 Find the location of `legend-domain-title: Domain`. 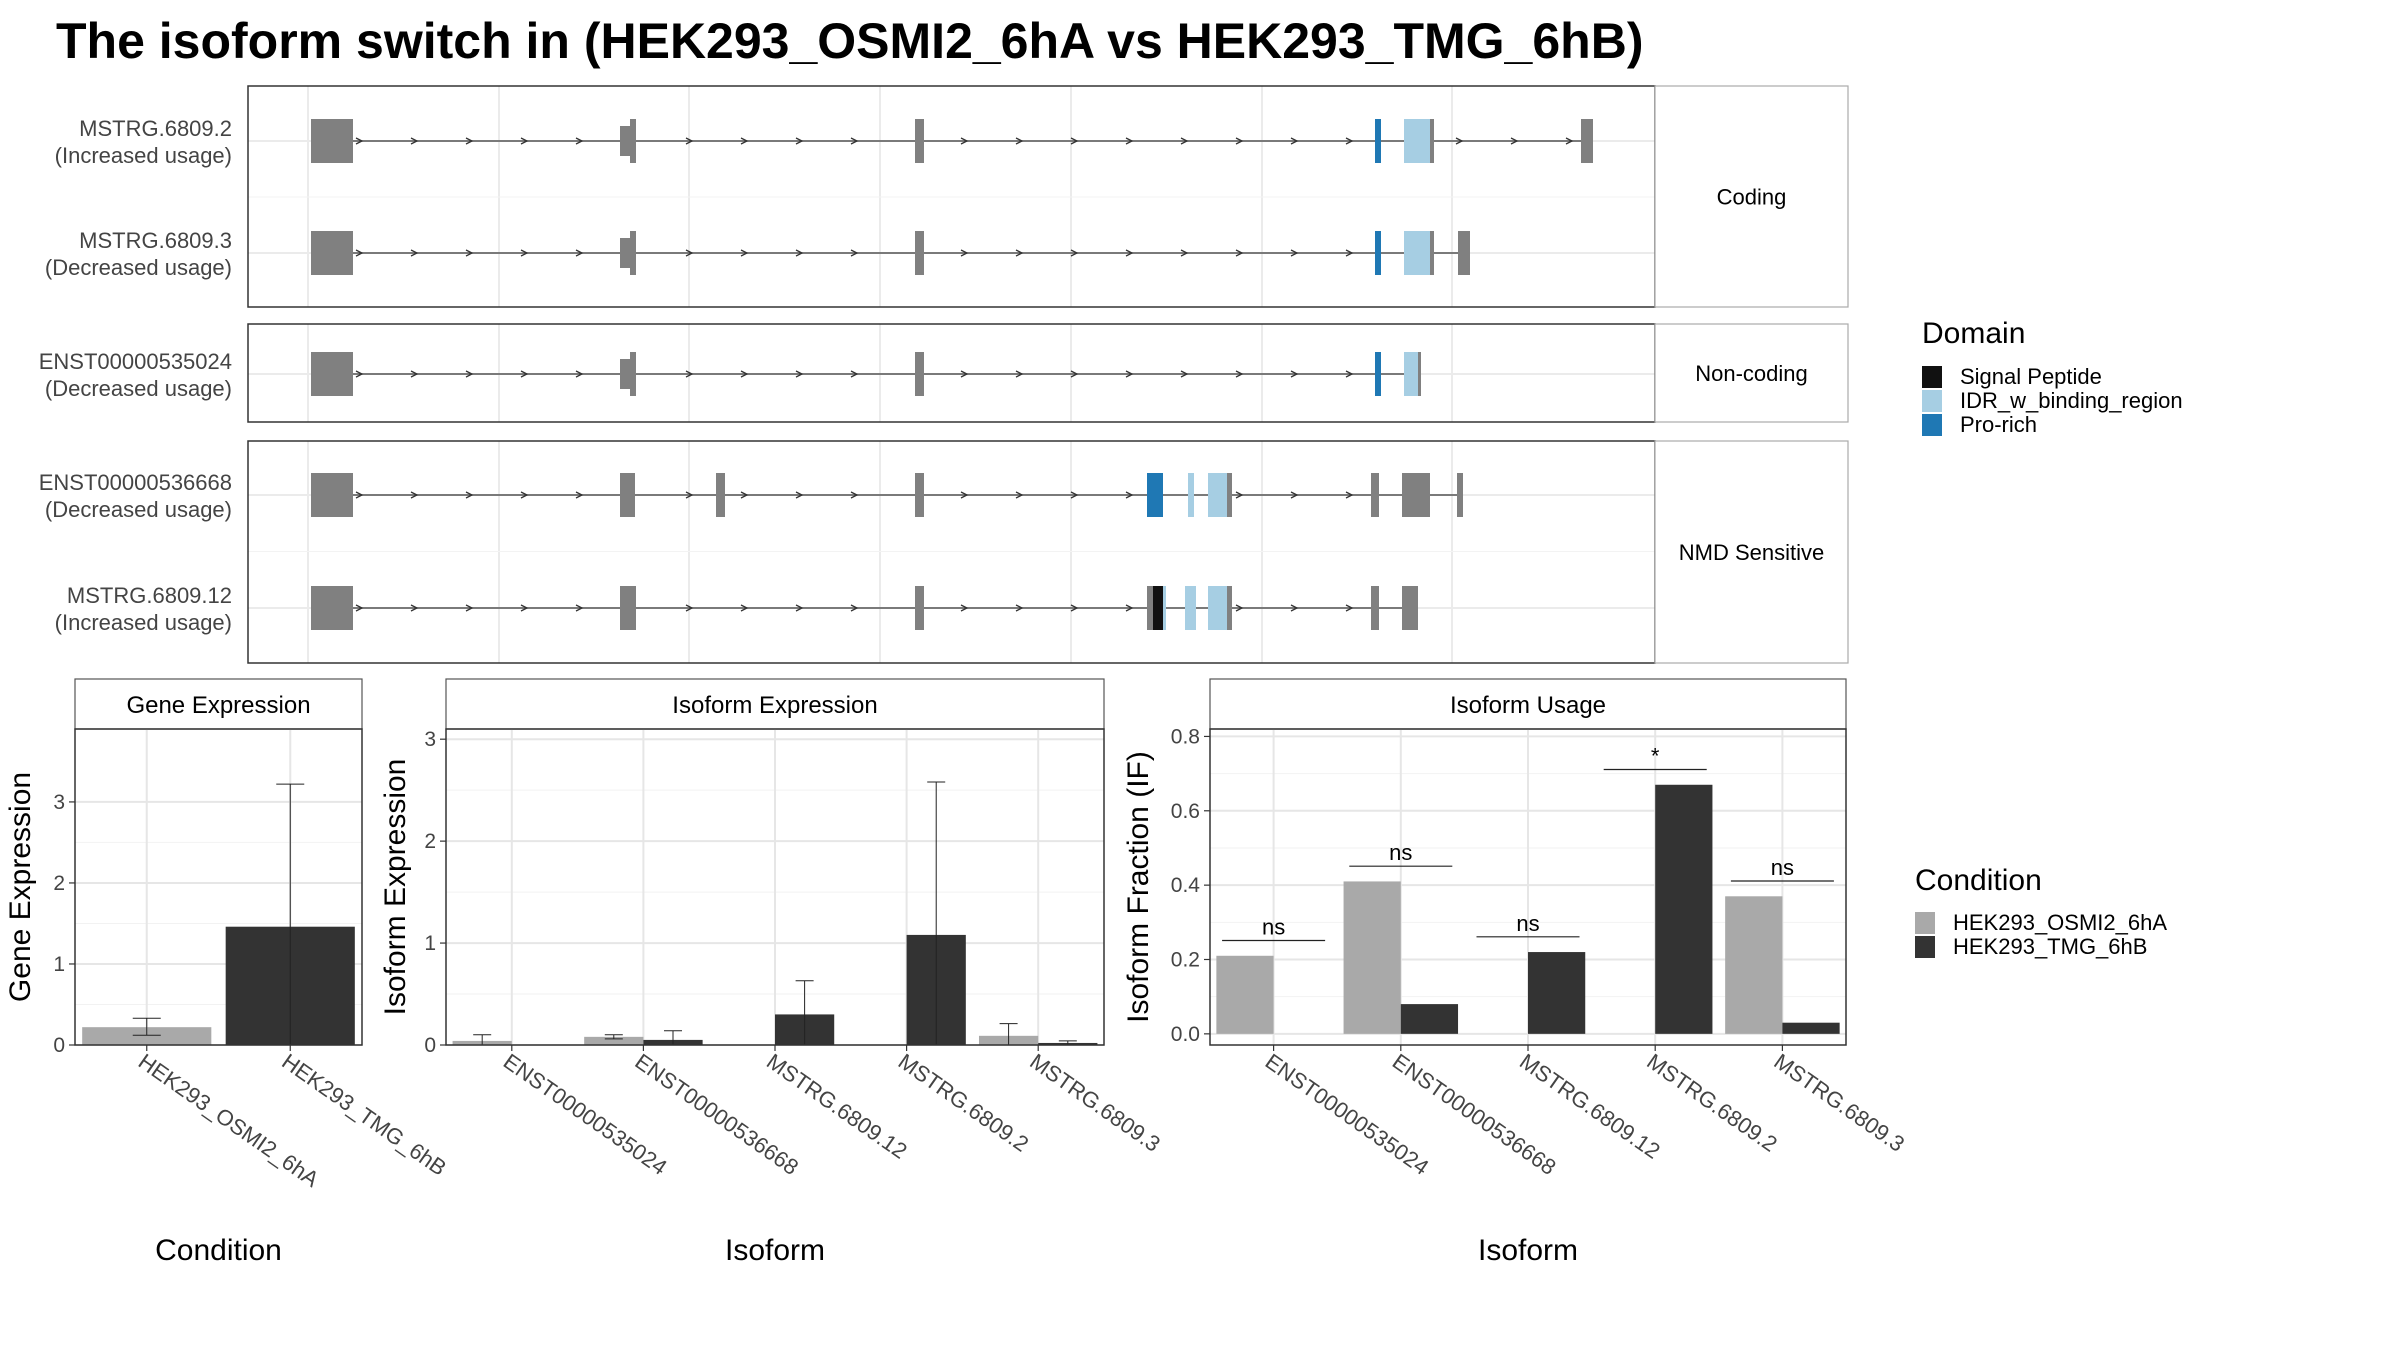

legend-domain-title: Domain is located at coordinates (1973, 333).